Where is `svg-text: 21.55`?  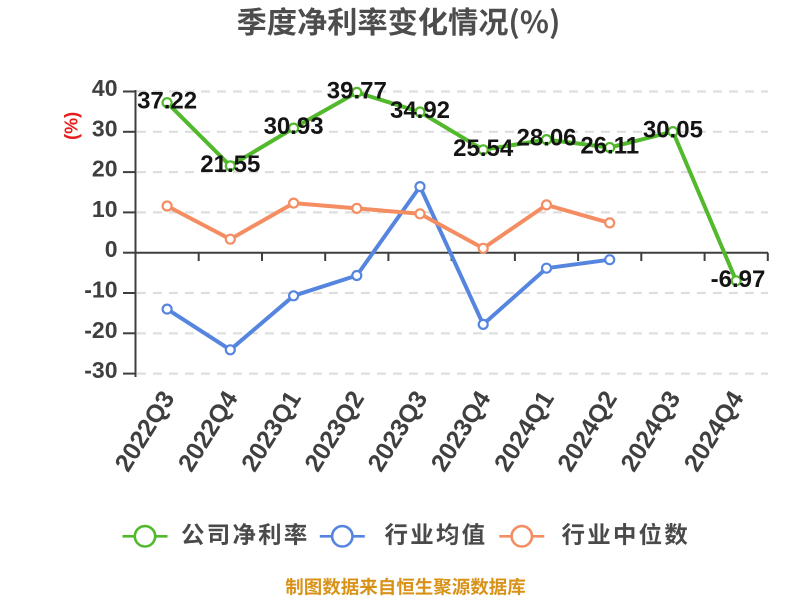
svg-text: 21.55 is located at coordinates (230, 164).